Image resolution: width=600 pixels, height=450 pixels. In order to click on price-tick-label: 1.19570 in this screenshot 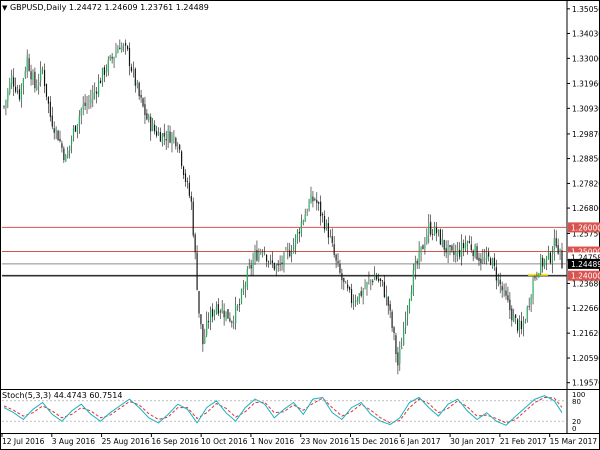, I will do `click(586, 383)`.